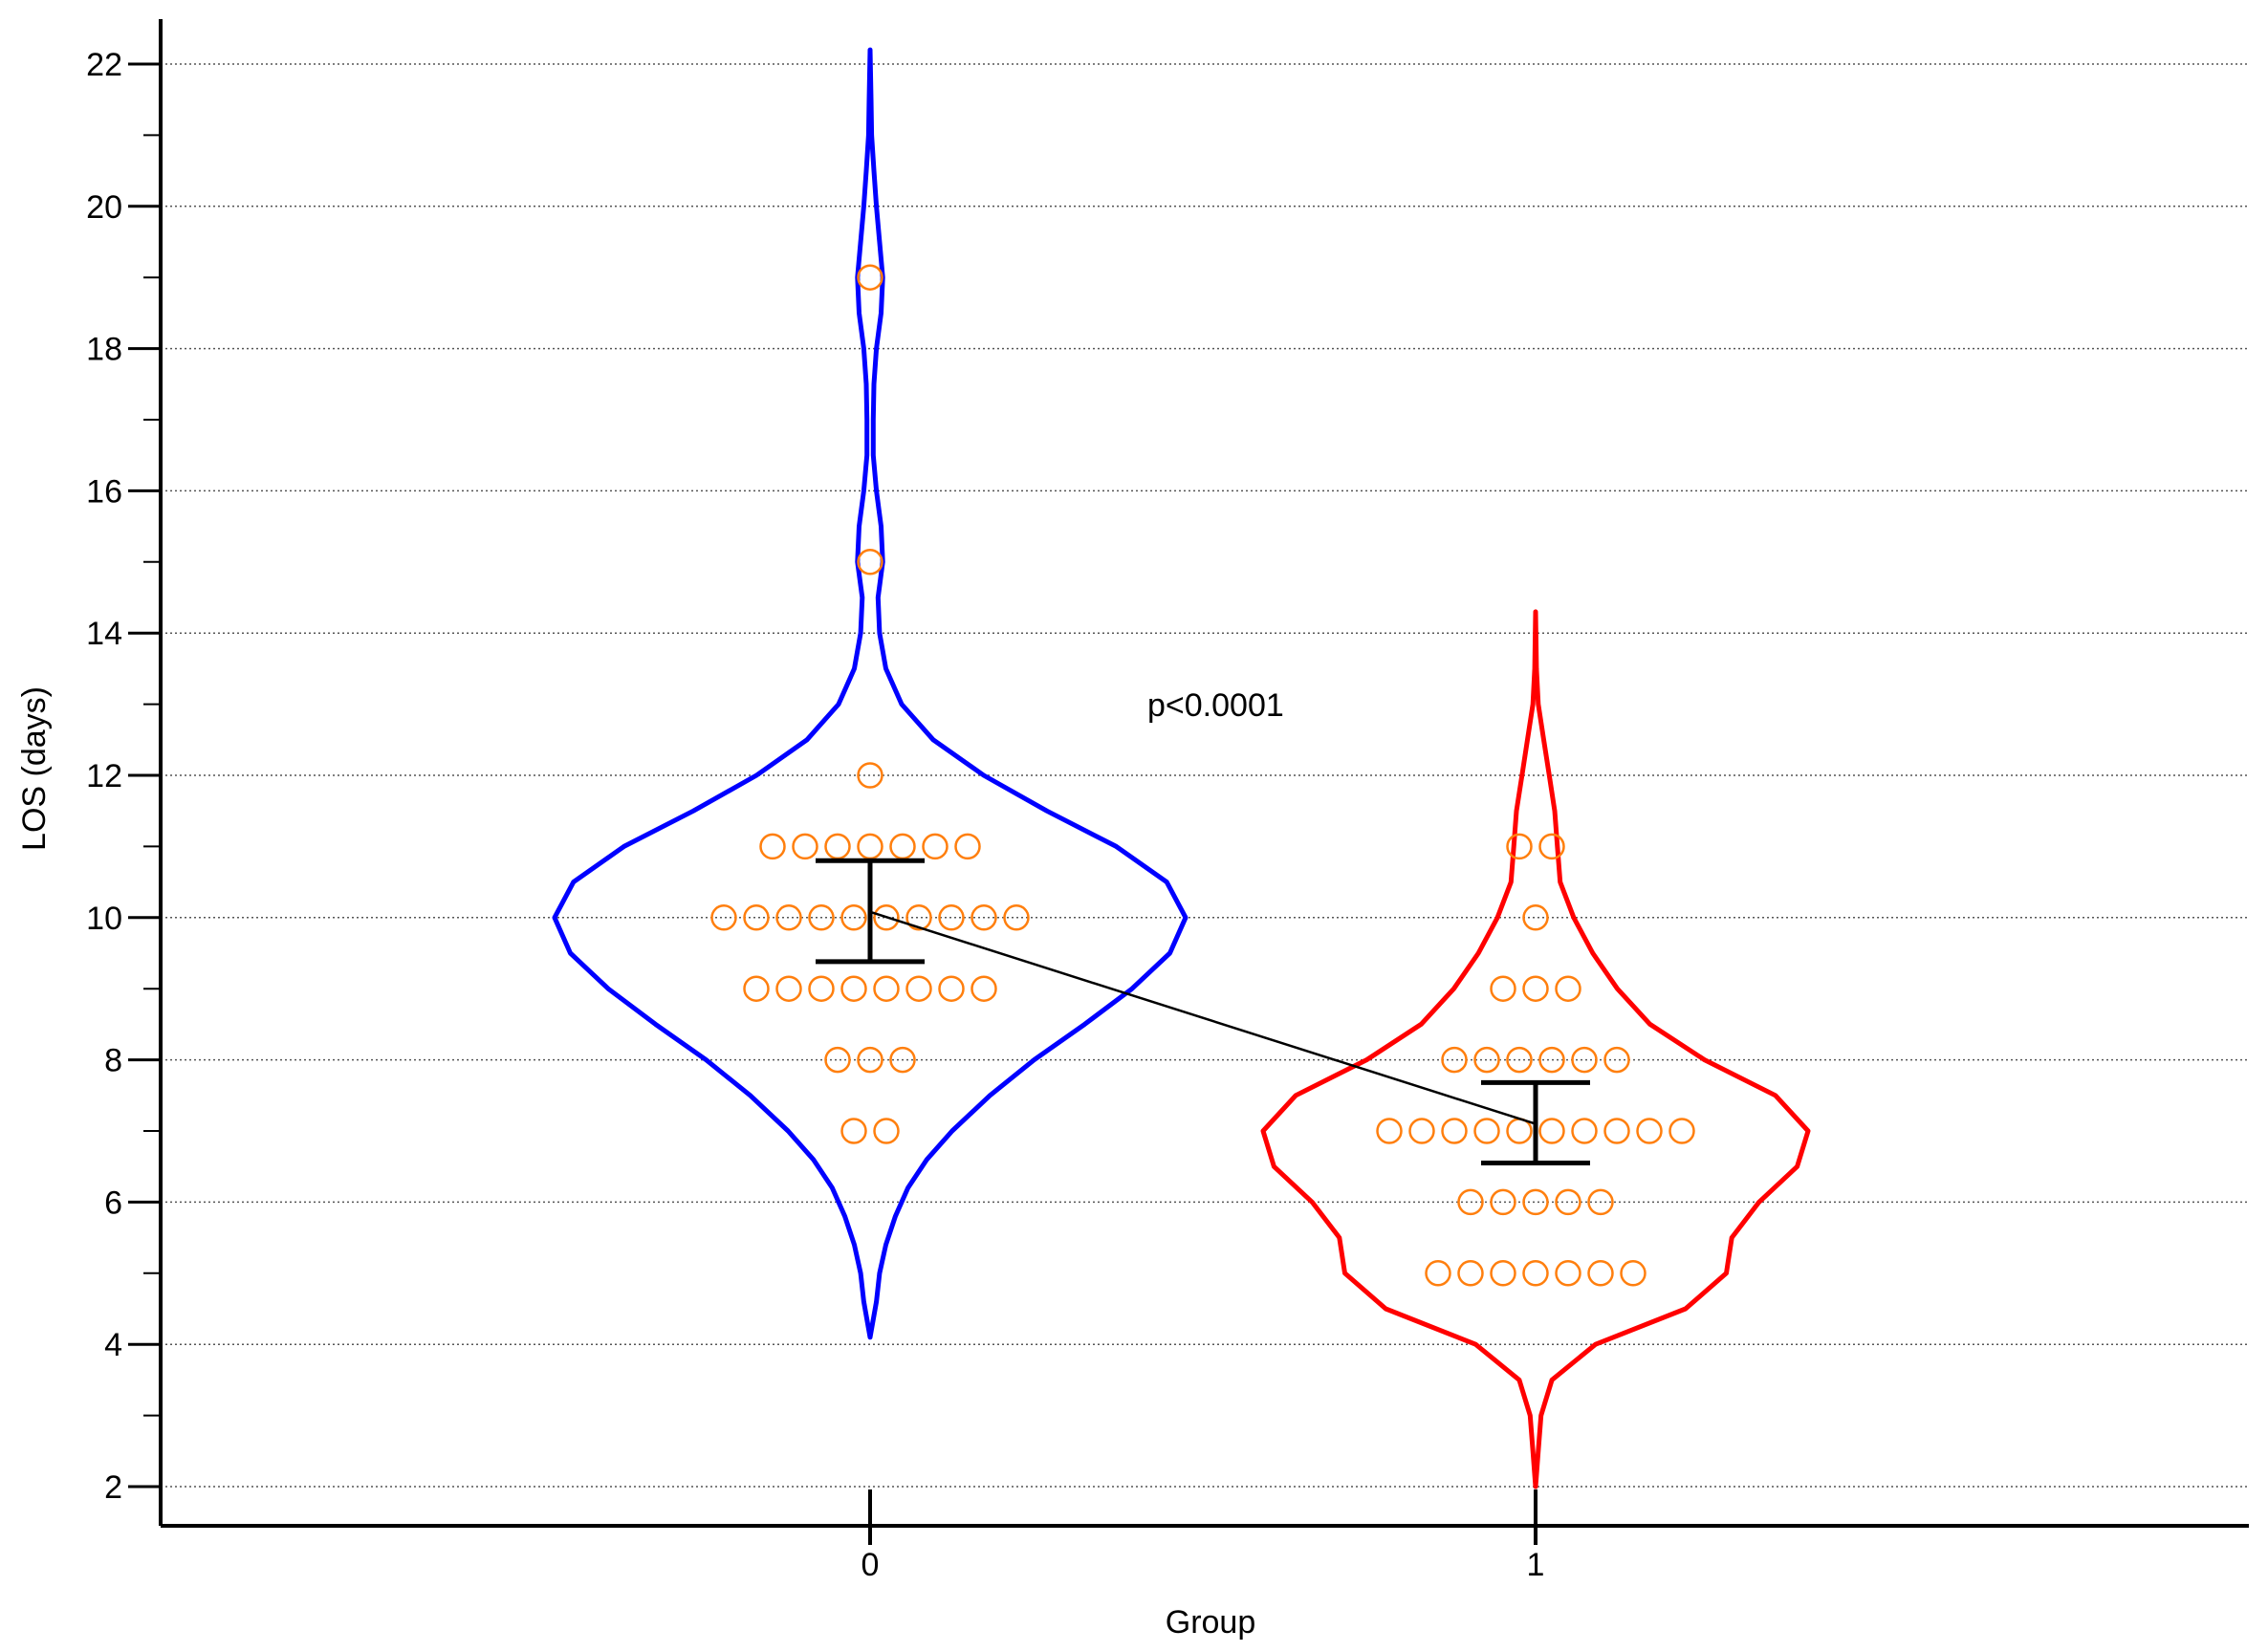 The image size is (2268, 1652). What do you see at coordinates (104, 350) in the screenshot?
I see `y-tick-label: 18` at bounding box center [104, 350].